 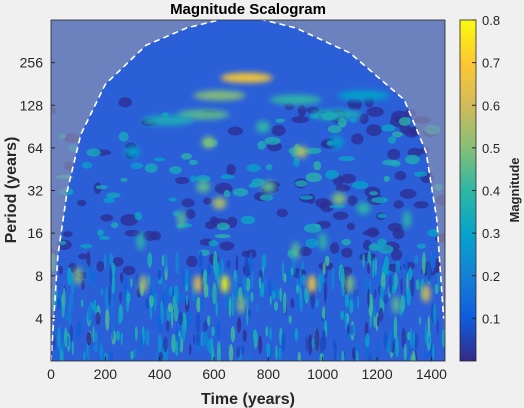 What do you see at coordinates (491, 20) in the screenshot?
I see `colorbar-tick-label: 0.8` at bounding box center [491, 20].